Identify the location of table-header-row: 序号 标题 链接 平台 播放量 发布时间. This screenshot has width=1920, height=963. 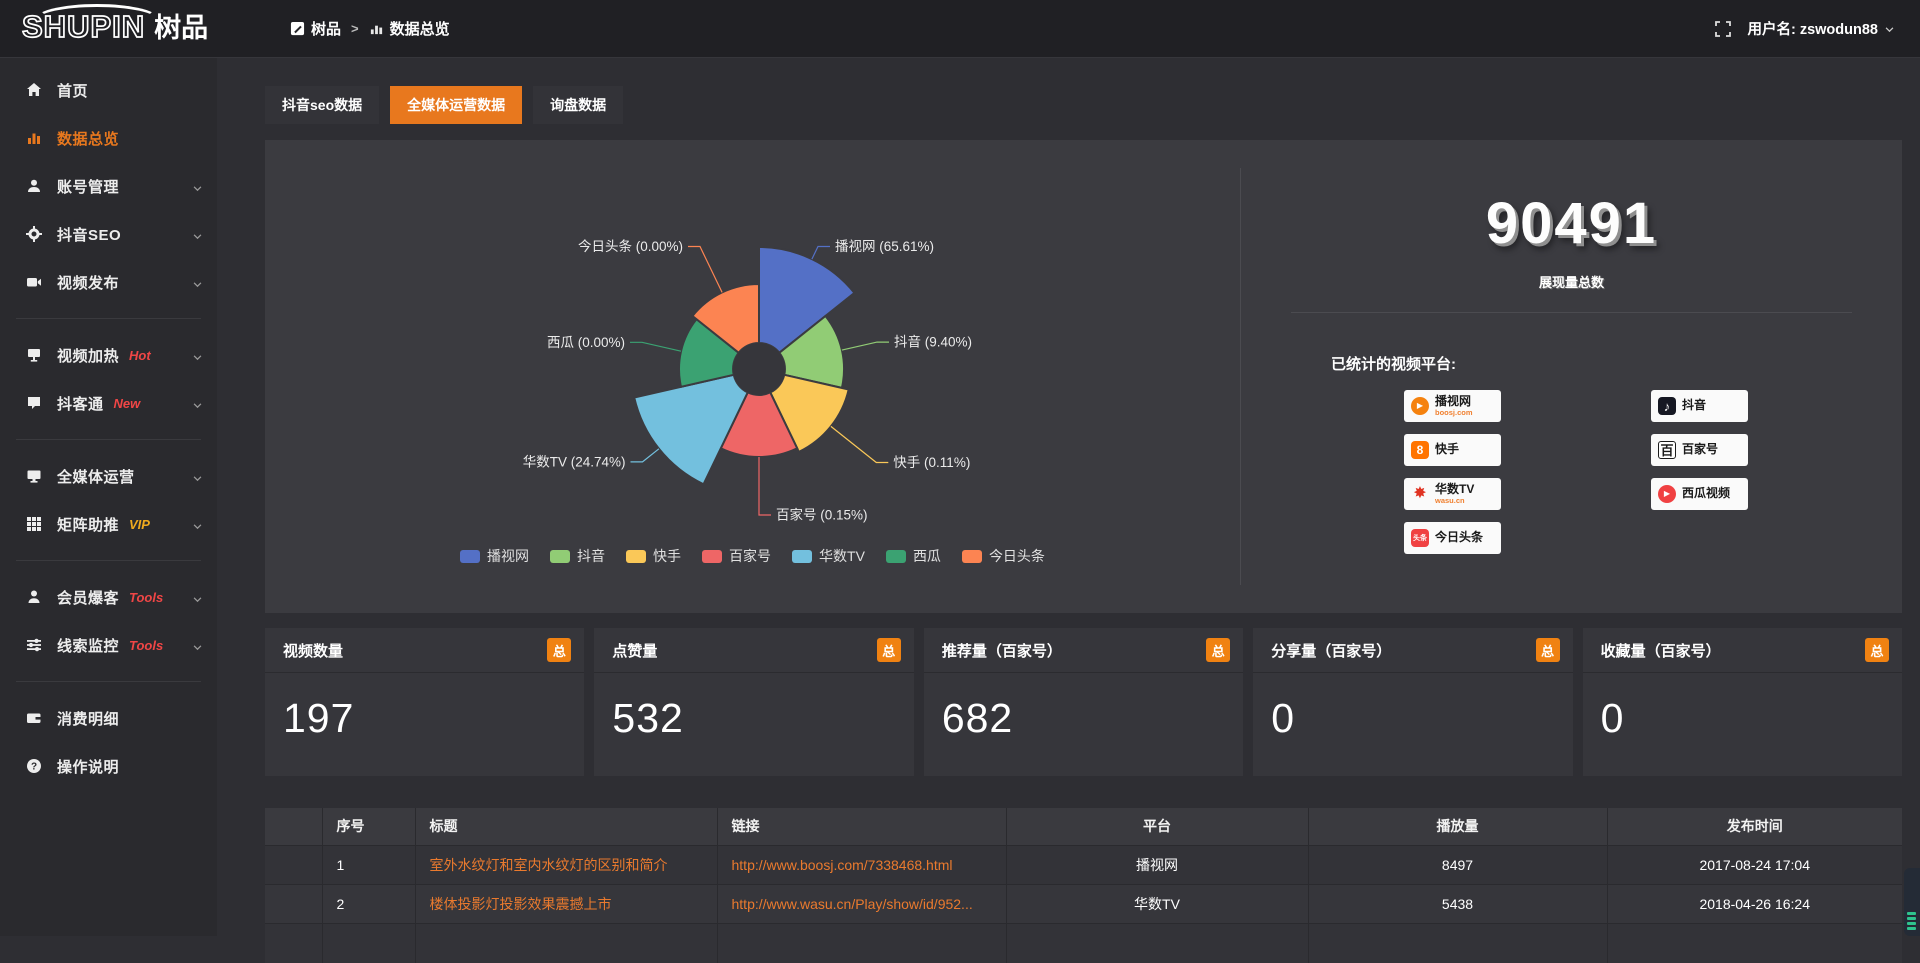
(1083, 826).